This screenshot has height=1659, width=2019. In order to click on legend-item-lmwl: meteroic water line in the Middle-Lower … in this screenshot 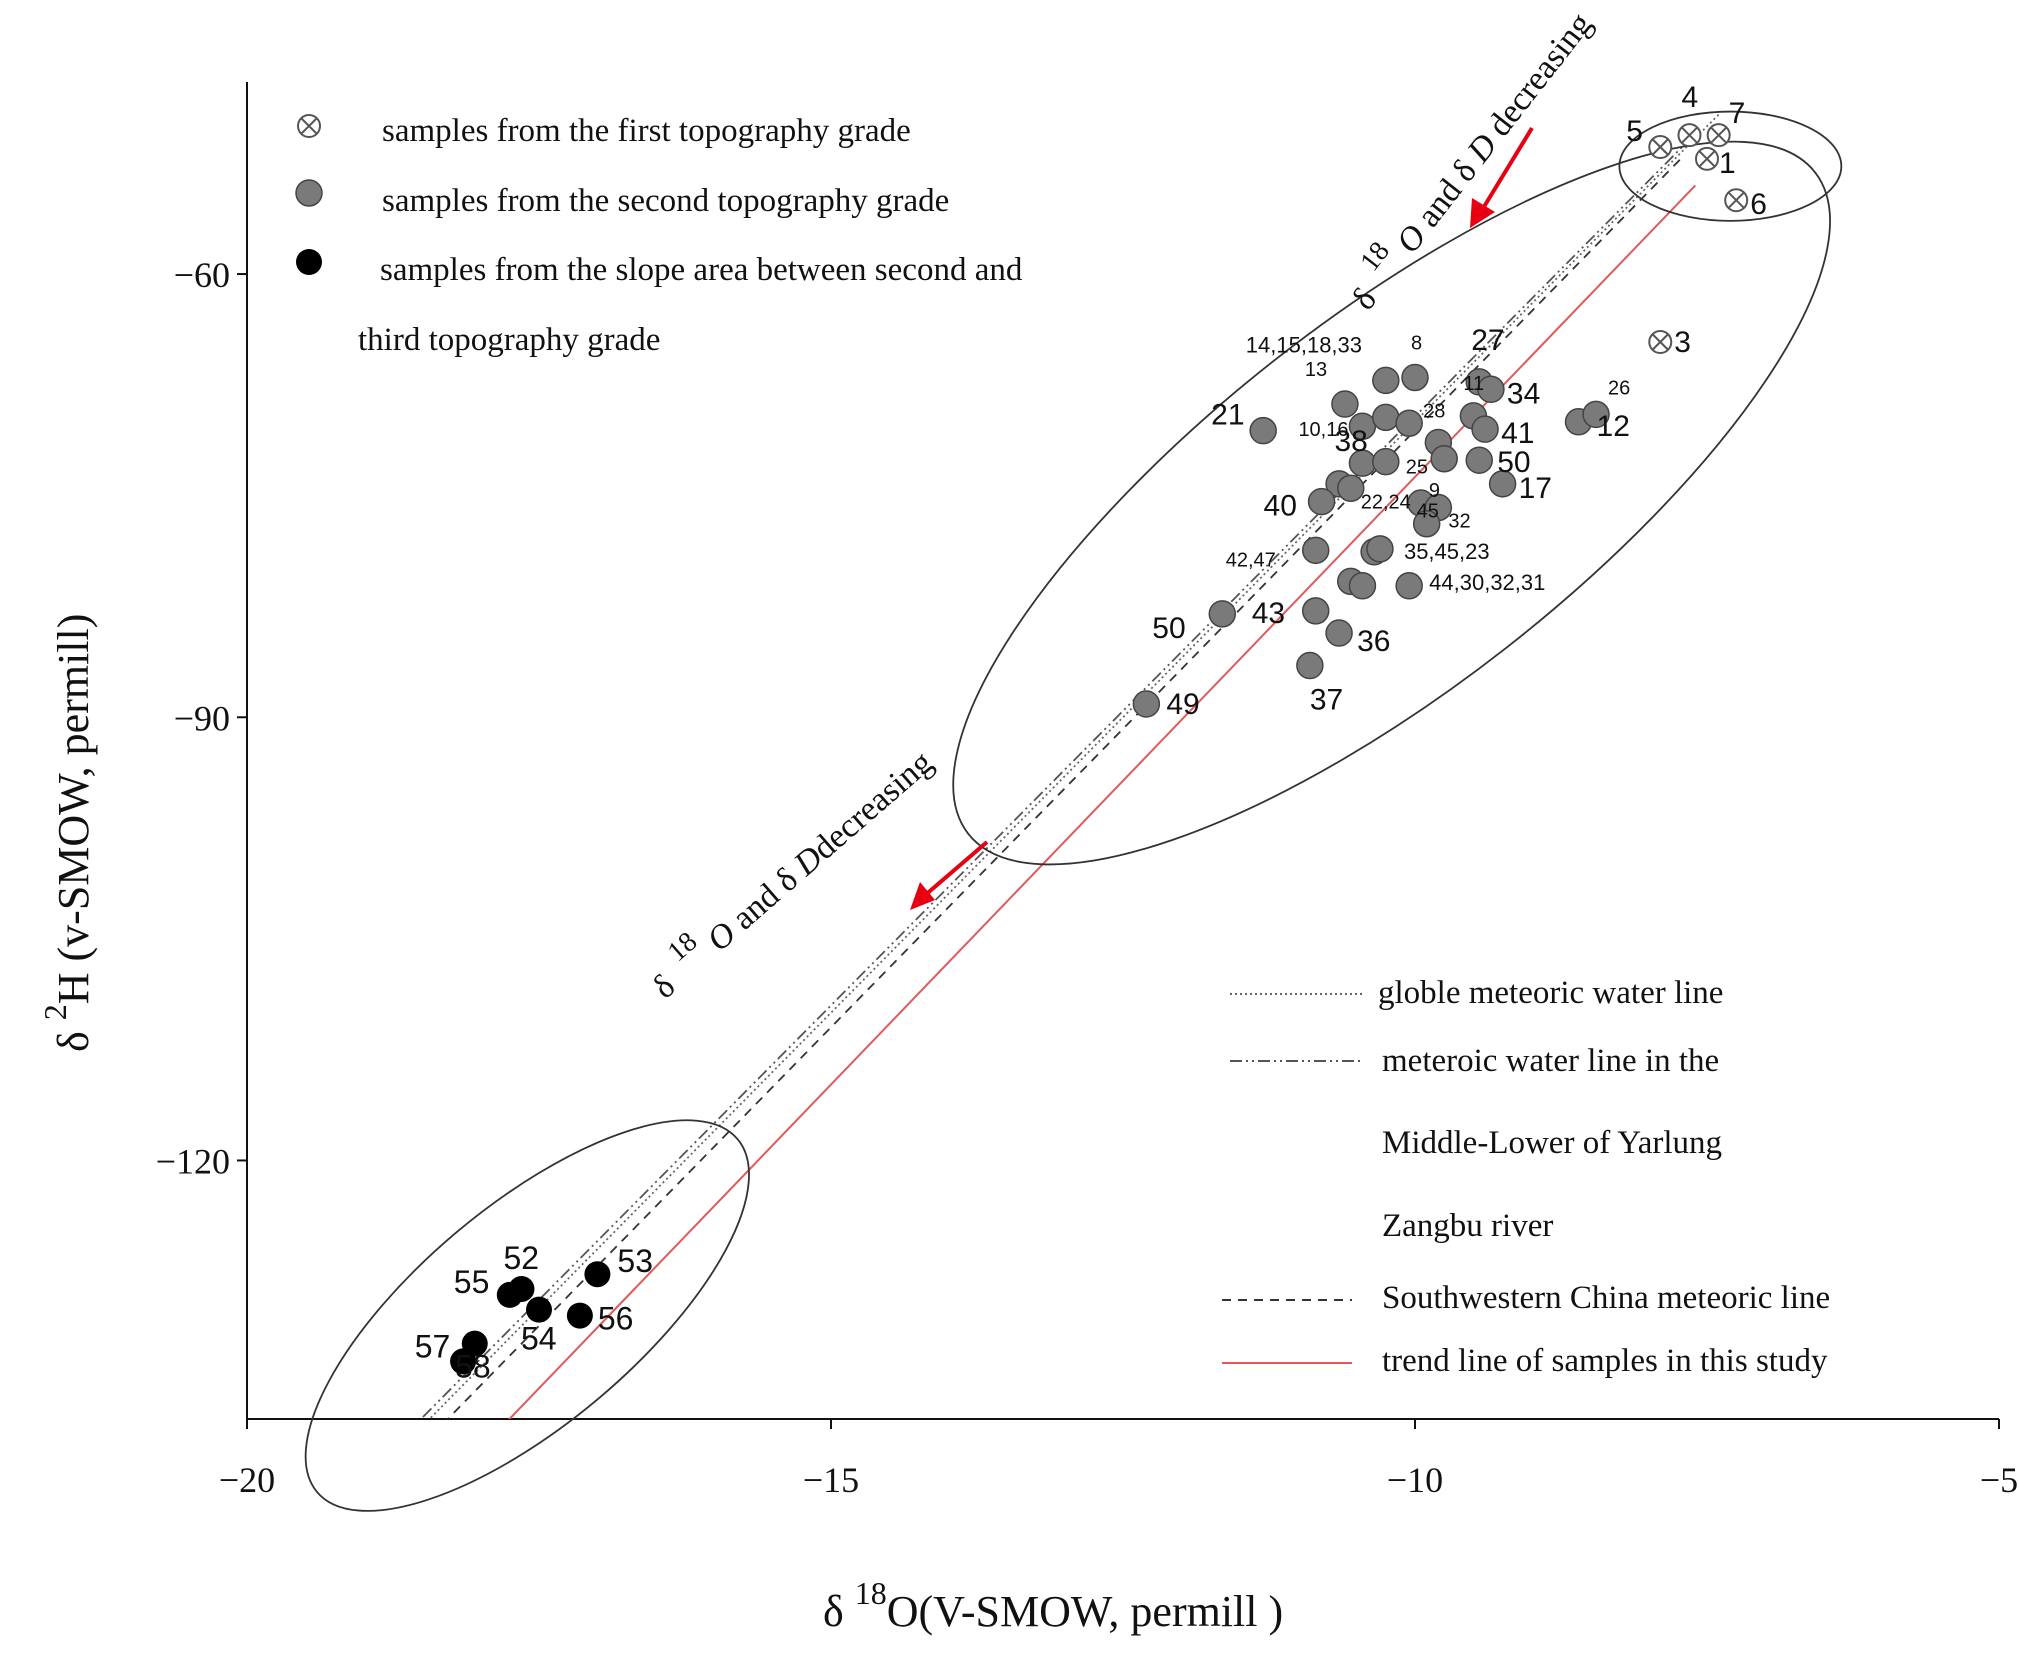, I will do `click(1476, 1143)`.